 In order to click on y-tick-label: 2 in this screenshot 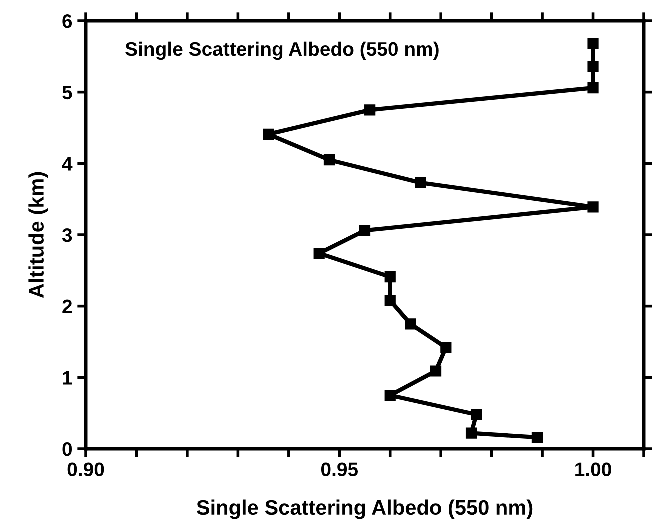, I will do `click(67, 307)`.